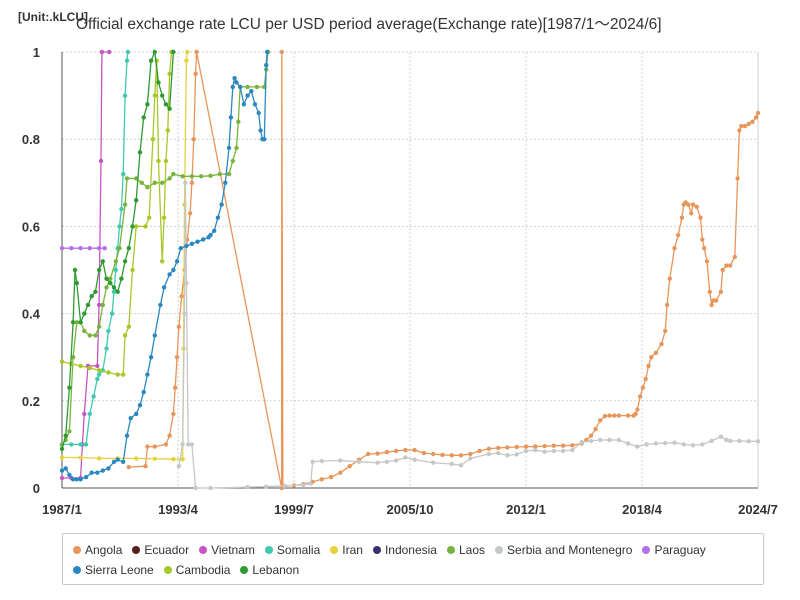 The height and width of the screenshot is (600, 800). What do you see at coordinates (404, 550) in the screenshot?
I see `legend-item-indonesia: Indonesia` at bounding box center [404, 550].